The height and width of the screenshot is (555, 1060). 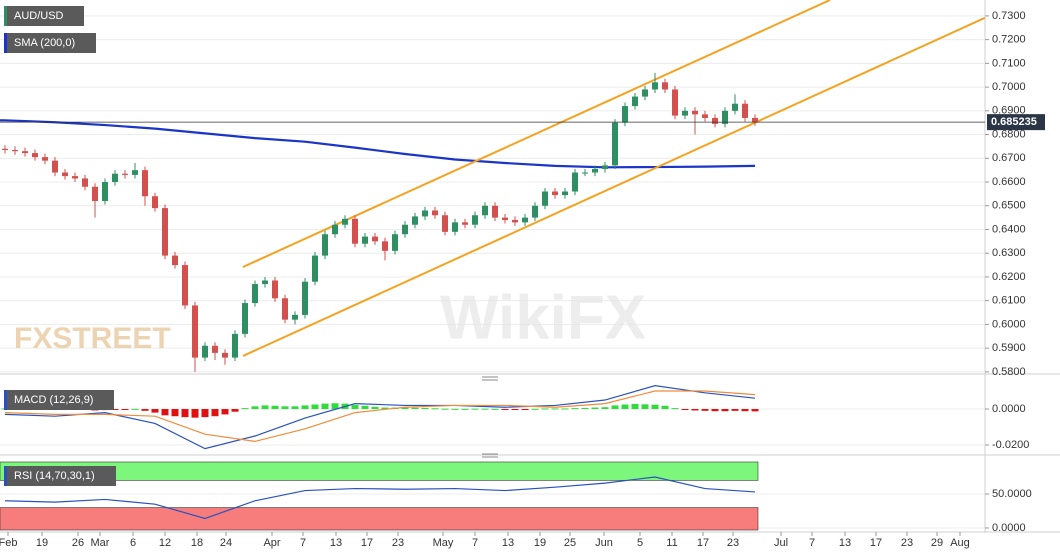 What do you see at coordinates (226, 543) in the screenshot?
I see `x-tick-label: 24` at bounding box center [226, 543].